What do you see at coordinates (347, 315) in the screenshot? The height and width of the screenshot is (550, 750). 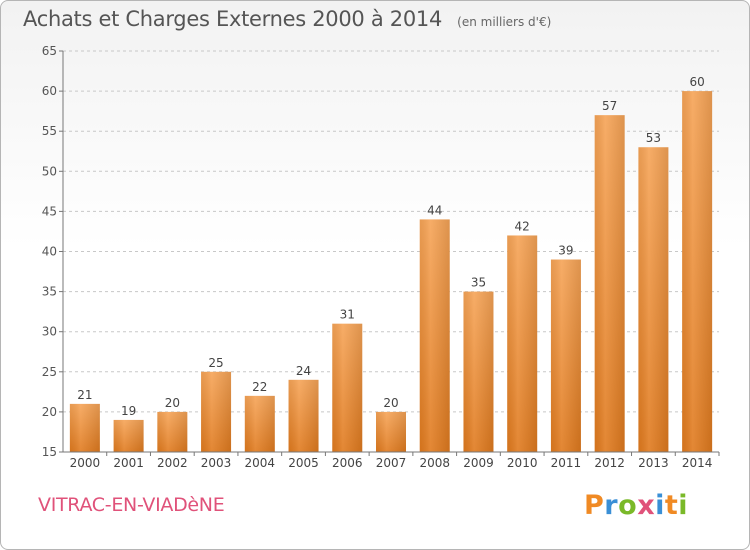 I see `data-label: 31` at bounding box center [347, 315].